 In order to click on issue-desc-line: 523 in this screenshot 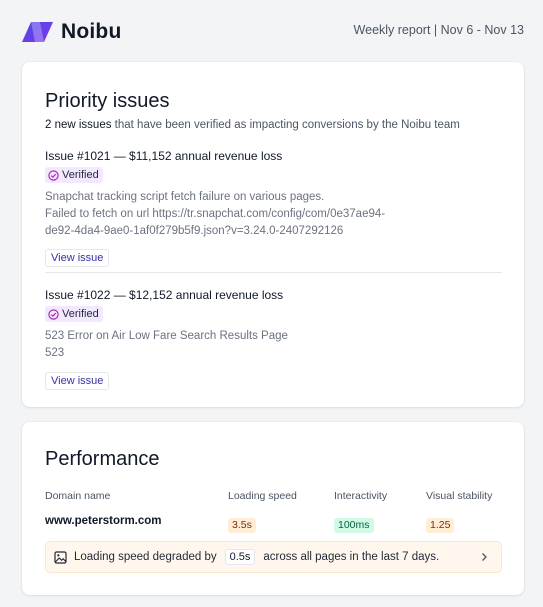, I will do `click(55, 352)`.